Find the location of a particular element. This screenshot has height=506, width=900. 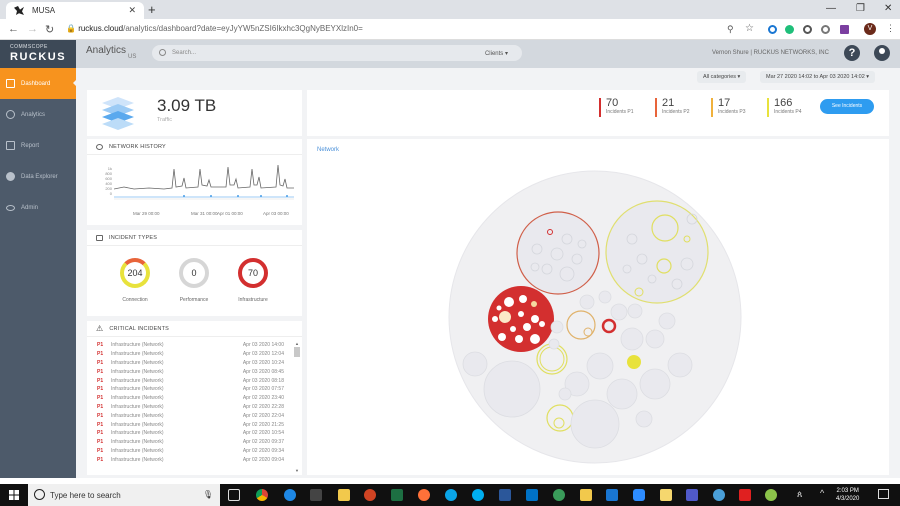

category-filter-dropdown: All categories ▾ is located at coordinates (722, 77).